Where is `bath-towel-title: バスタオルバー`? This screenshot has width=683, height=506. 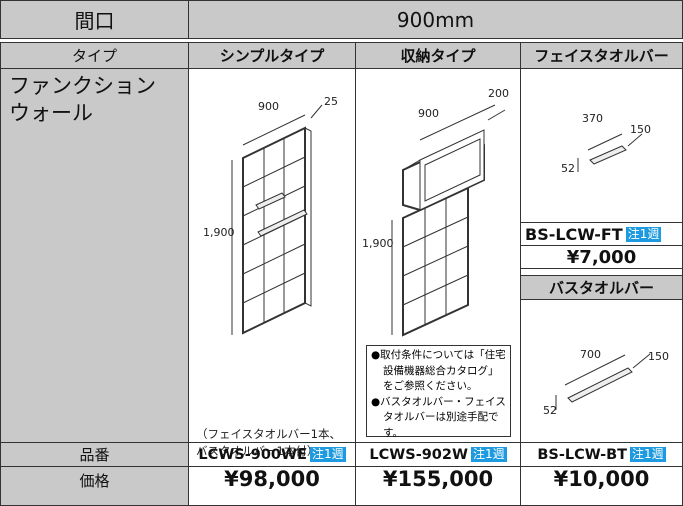
bath-towel-title: バスタオルバー is located at coordinates (601, 287).